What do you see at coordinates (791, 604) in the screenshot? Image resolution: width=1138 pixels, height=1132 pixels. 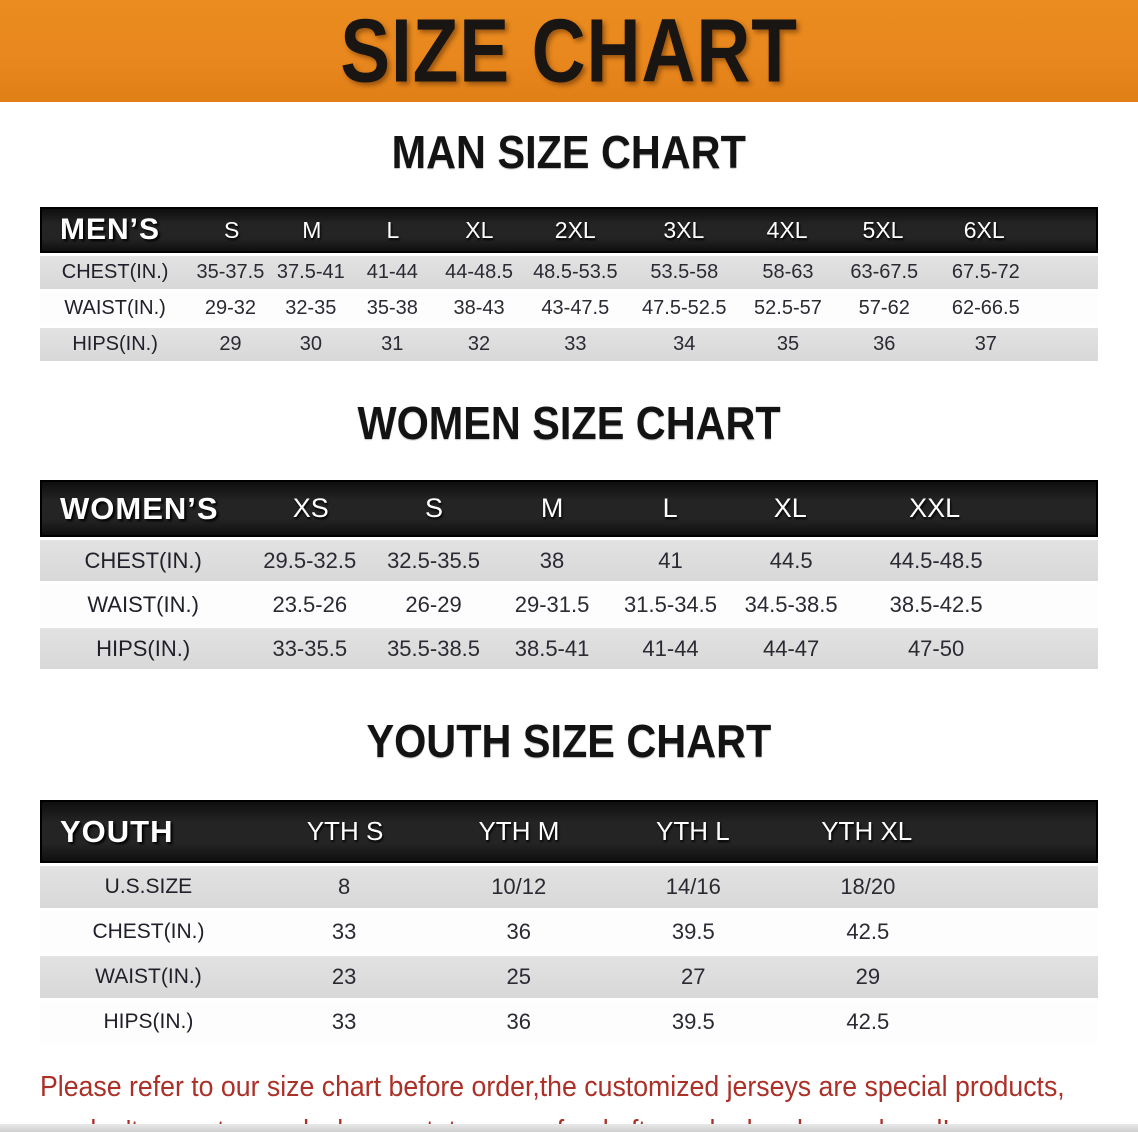 I see `size-value-cell: 34.5-38.5` at bounding box center [791, 604].